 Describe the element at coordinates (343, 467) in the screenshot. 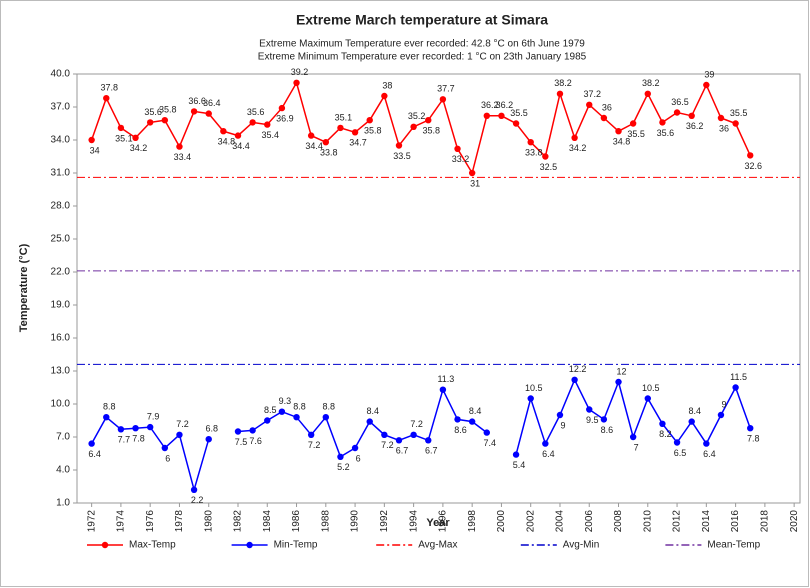

I see `data-label: 5.2` at that location.